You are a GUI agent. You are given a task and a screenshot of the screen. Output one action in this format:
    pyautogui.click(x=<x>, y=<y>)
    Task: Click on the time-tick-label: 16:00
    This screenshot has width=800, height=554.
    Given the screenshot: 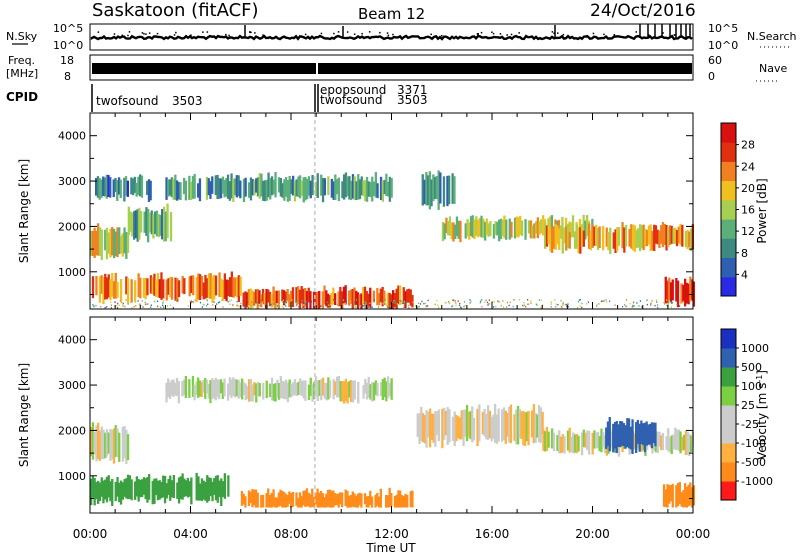 What is the action you would take?
    pyautogui.click(x=492, y=534)
    